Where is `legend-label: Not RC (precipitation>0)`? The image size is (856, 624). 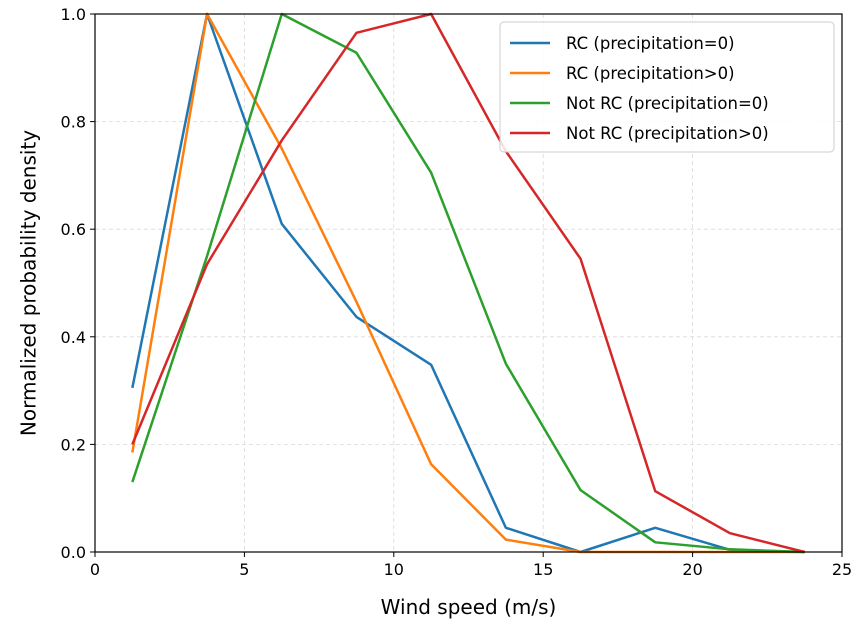 legend-label: Not RC (precipitation>0) is located at coordinates (667, 133).